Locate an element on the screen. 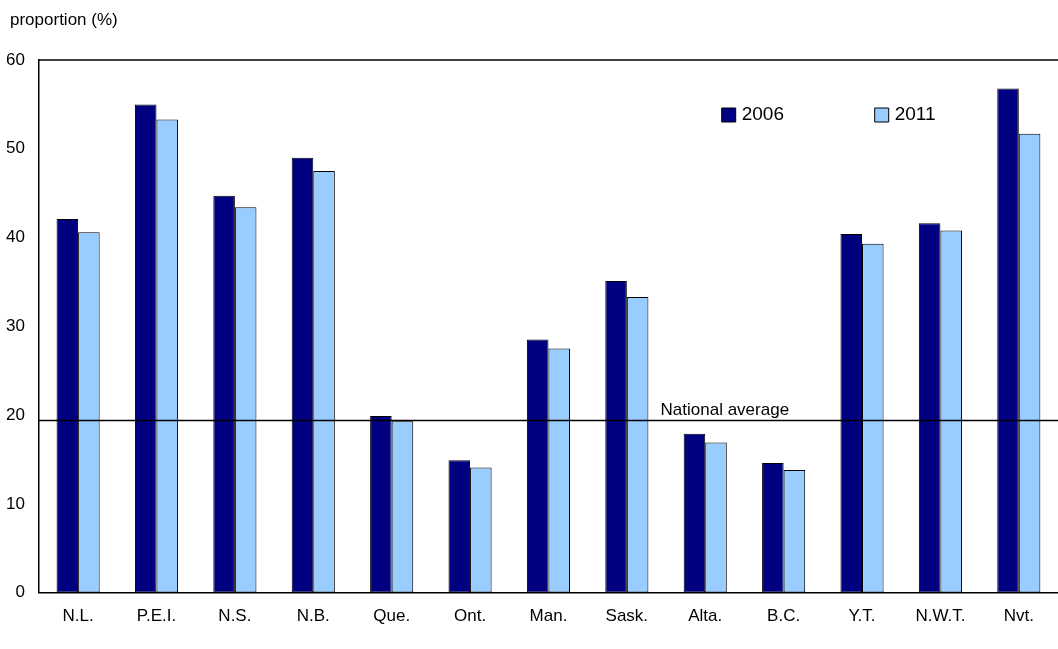  x-tick-label: B.C. is located at coordinates (784, 616).